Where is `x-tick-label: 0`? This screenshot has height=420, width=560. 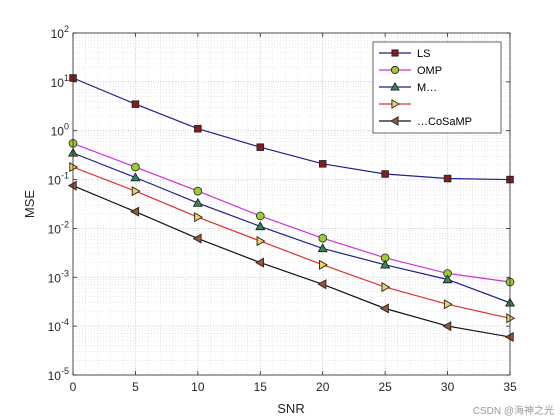
x-tick-label: 0 is located at coordinates (73, 387).